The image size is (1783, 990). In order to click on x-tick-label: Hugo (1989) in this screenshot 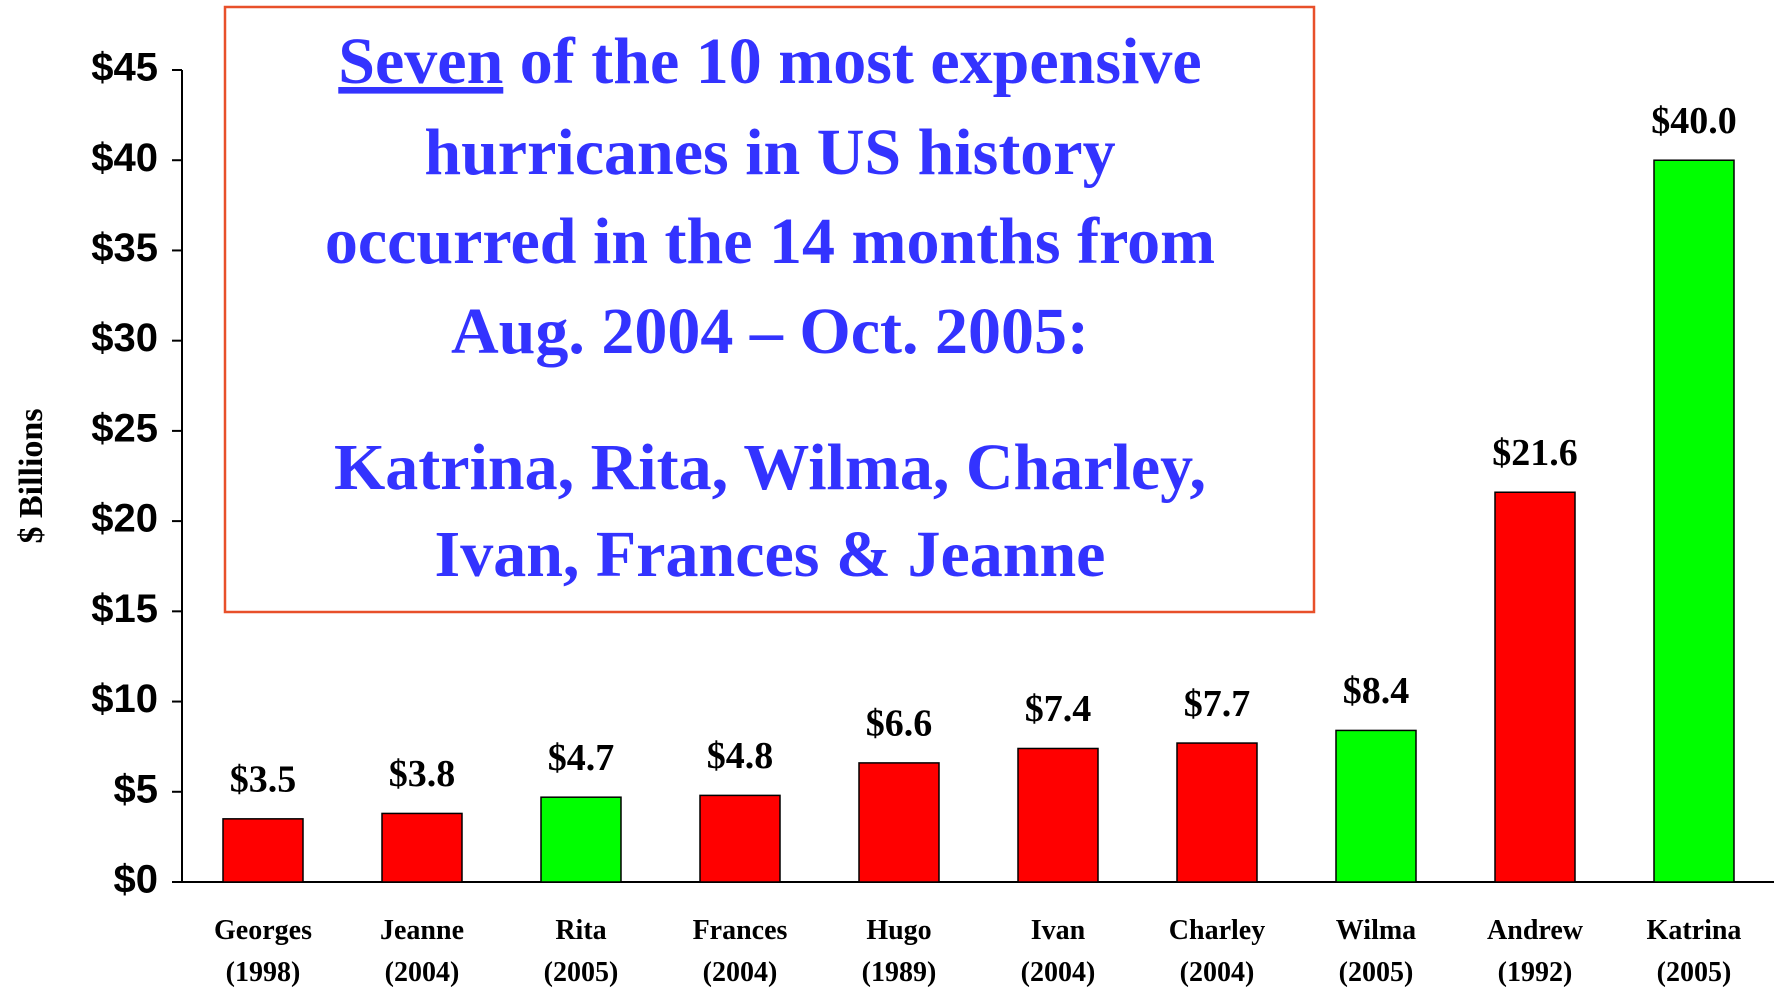, I will do `click(899, 951)`.